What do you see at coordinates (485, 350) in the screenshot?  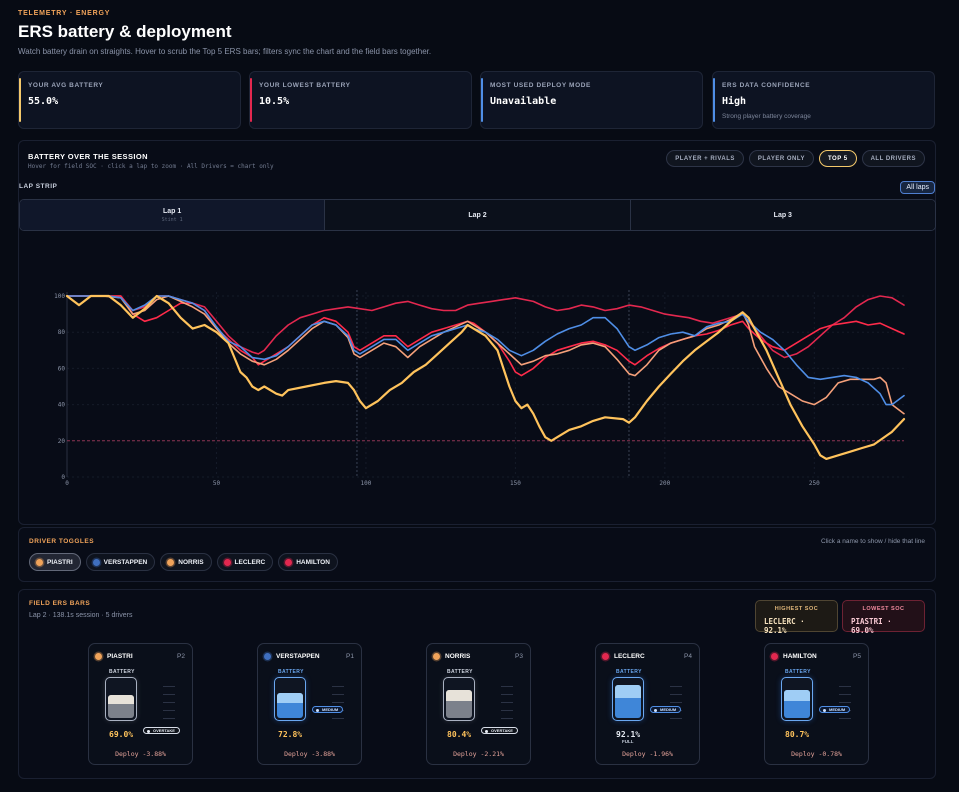 I see `series-line-verstappen` at bounding box center [485, 350].